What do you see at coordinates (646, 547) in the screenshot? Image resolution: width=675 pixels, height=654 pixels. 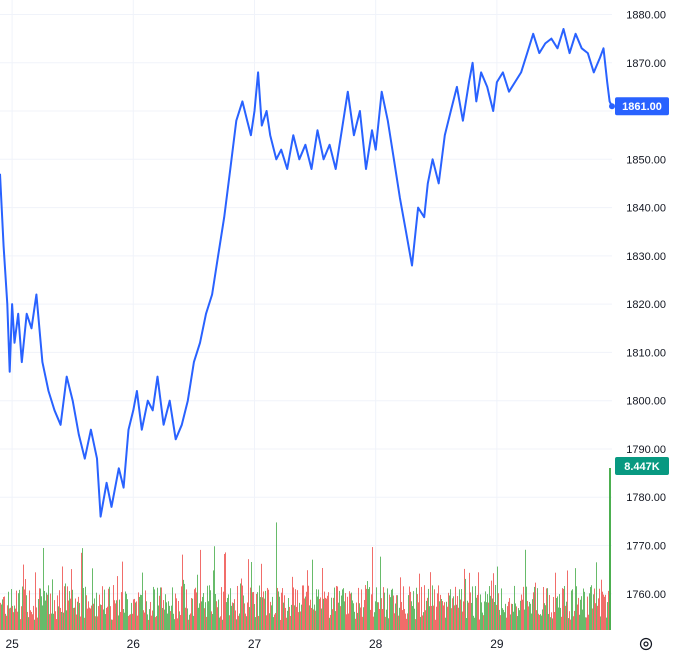 I see `y-tick-label: 1770.00` at bounding box center [646, 547].